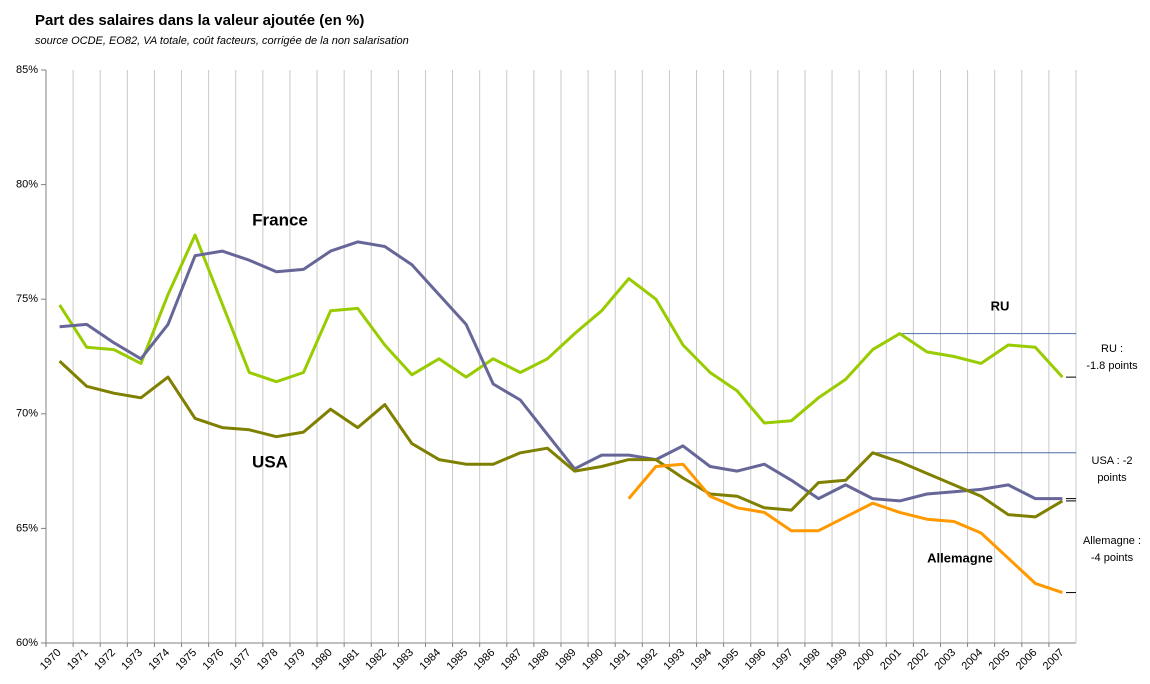  What do you see at coordinates (918, 660) in the screenshot?
I see `x-tick-label: 2002` at bounding box center [918, 660].